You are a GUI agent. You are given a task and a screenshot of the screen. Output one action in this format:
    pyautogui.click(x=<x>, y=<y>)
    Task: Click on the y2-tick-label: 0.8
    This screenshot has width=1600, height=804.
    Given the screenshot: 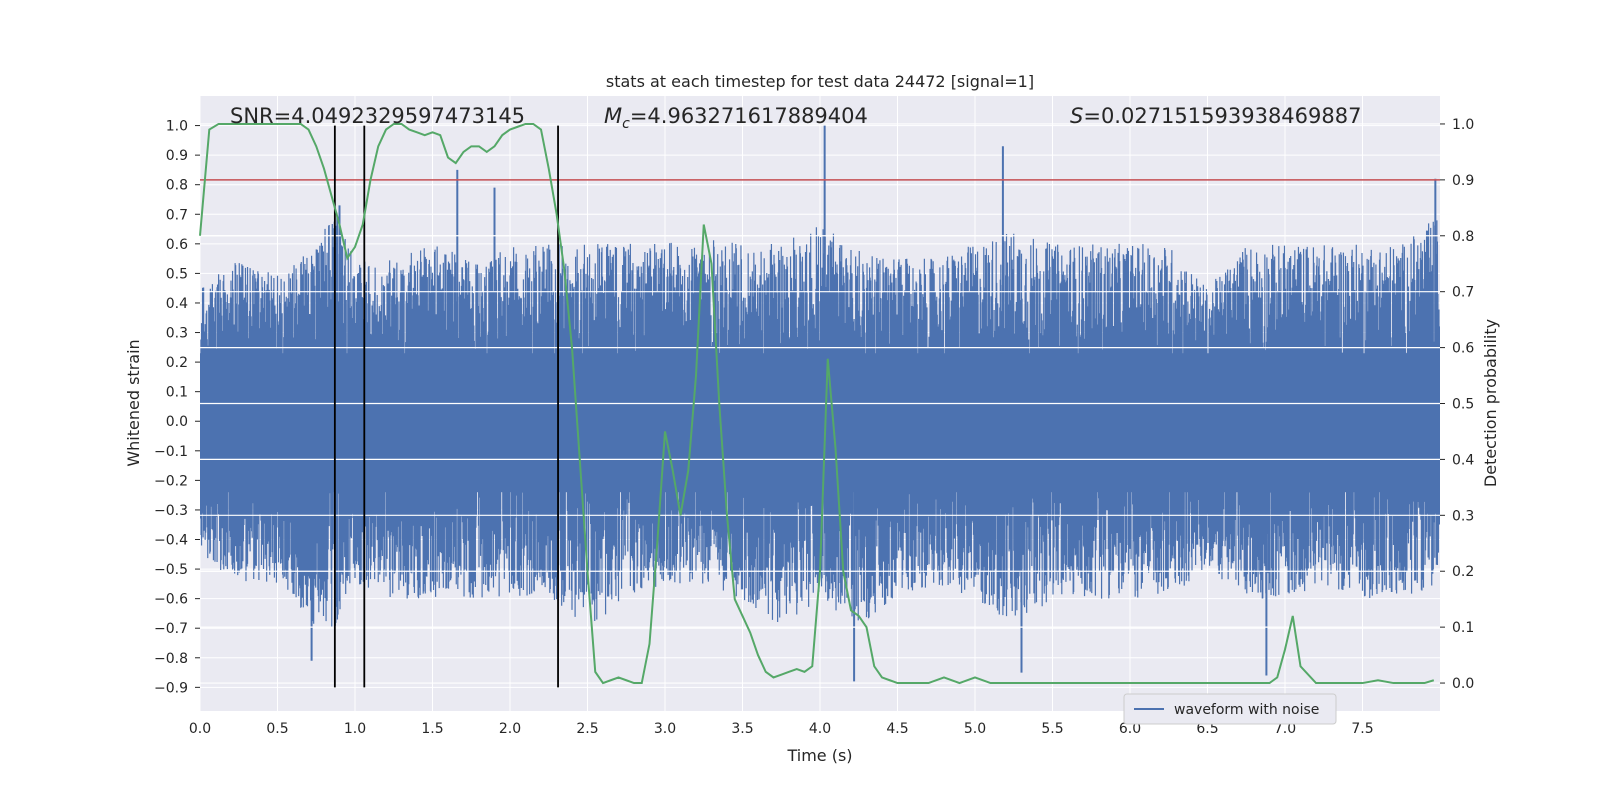 What is the action you would take?
    pyautogui.click(x=1463, y=237)
    